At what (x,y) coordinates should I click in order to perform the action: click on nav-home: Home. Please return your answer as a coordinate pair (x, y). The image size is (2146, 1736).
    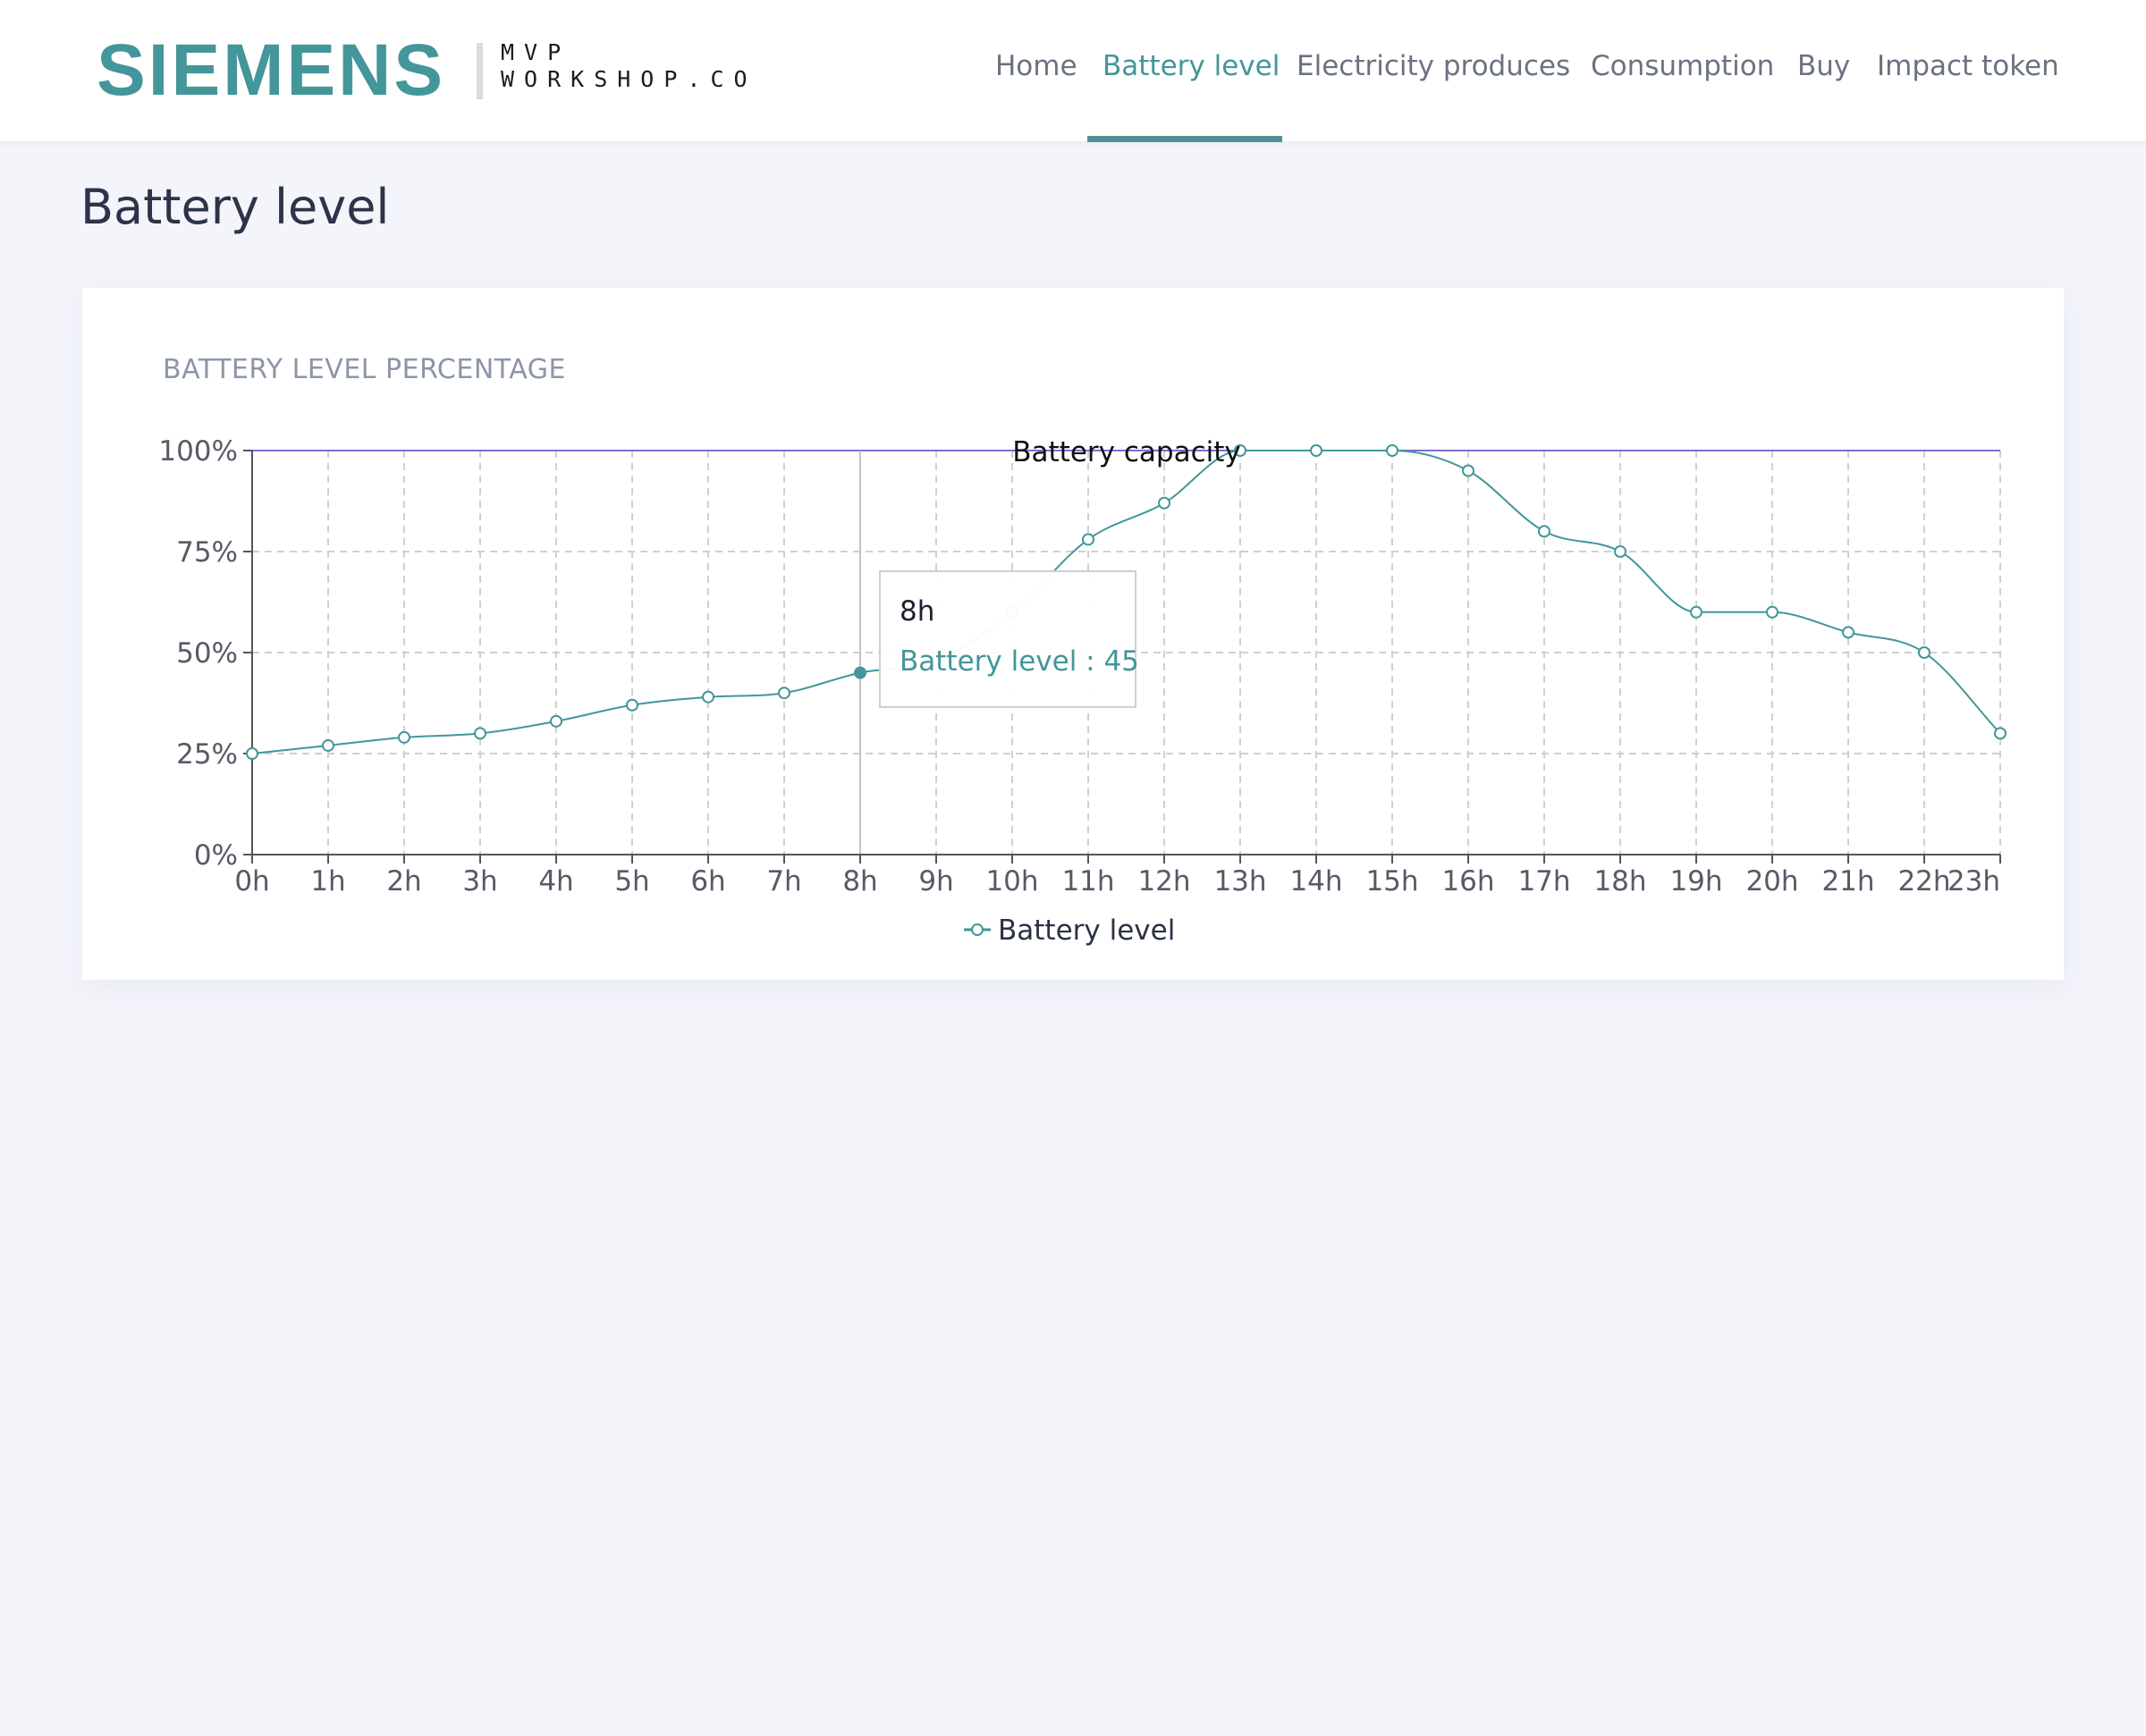
    Looking at the image, I should click on (1036, 66).